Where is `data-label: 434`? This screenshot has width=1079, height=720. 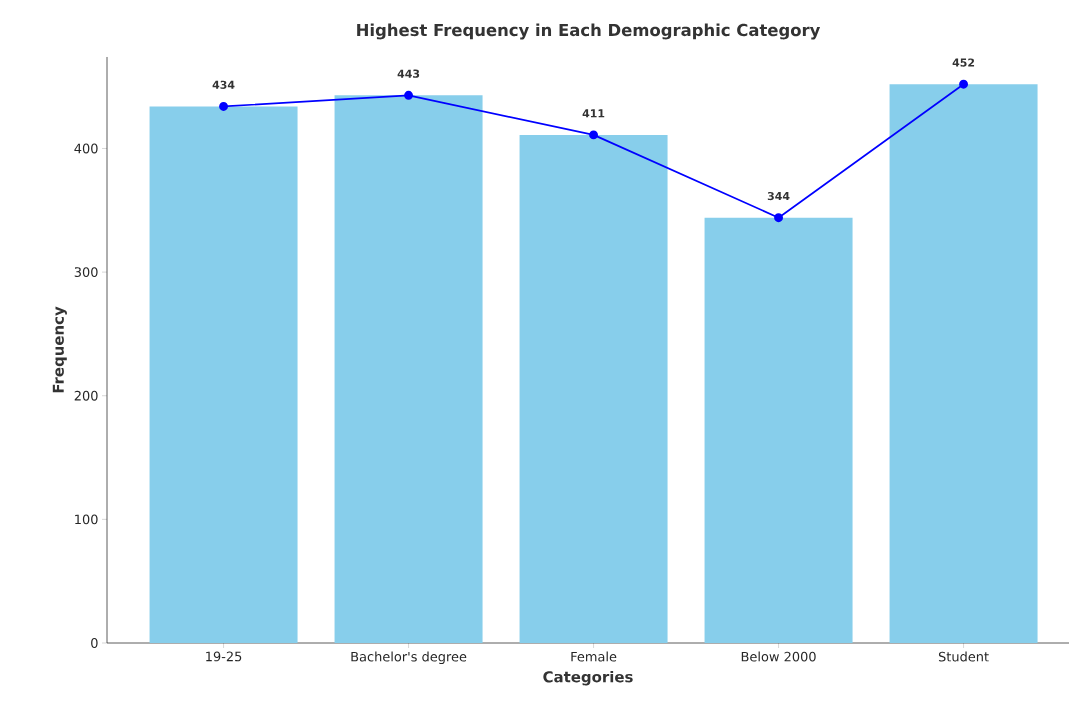 data-label: 434 is located at coordinates (223, 84).